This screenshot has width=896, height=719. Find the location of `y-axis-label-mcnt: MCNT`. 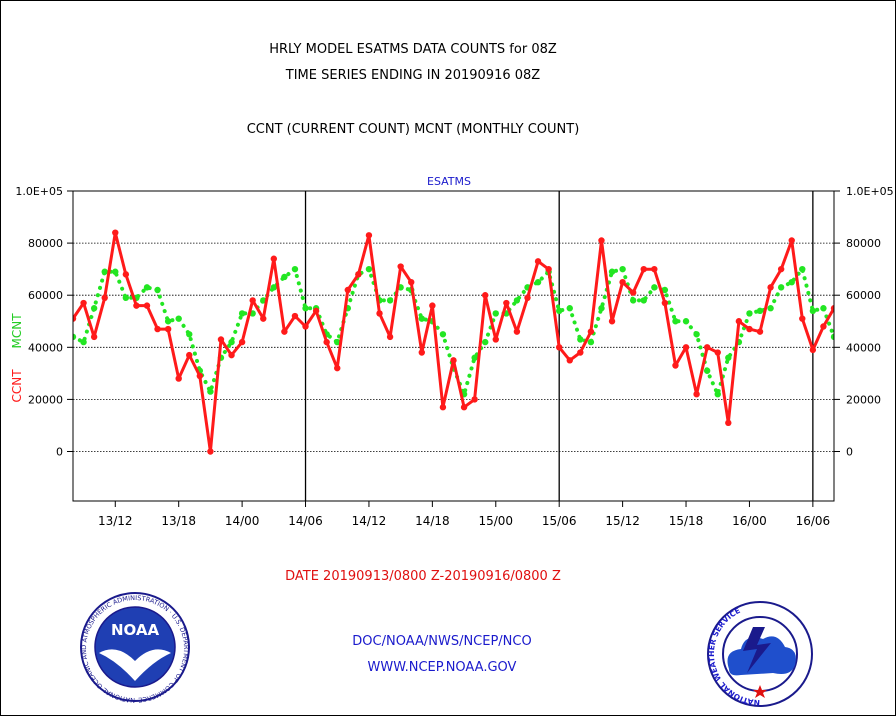

y-axis-label-mcnt: MCNT is located at coordinates (17, 331).